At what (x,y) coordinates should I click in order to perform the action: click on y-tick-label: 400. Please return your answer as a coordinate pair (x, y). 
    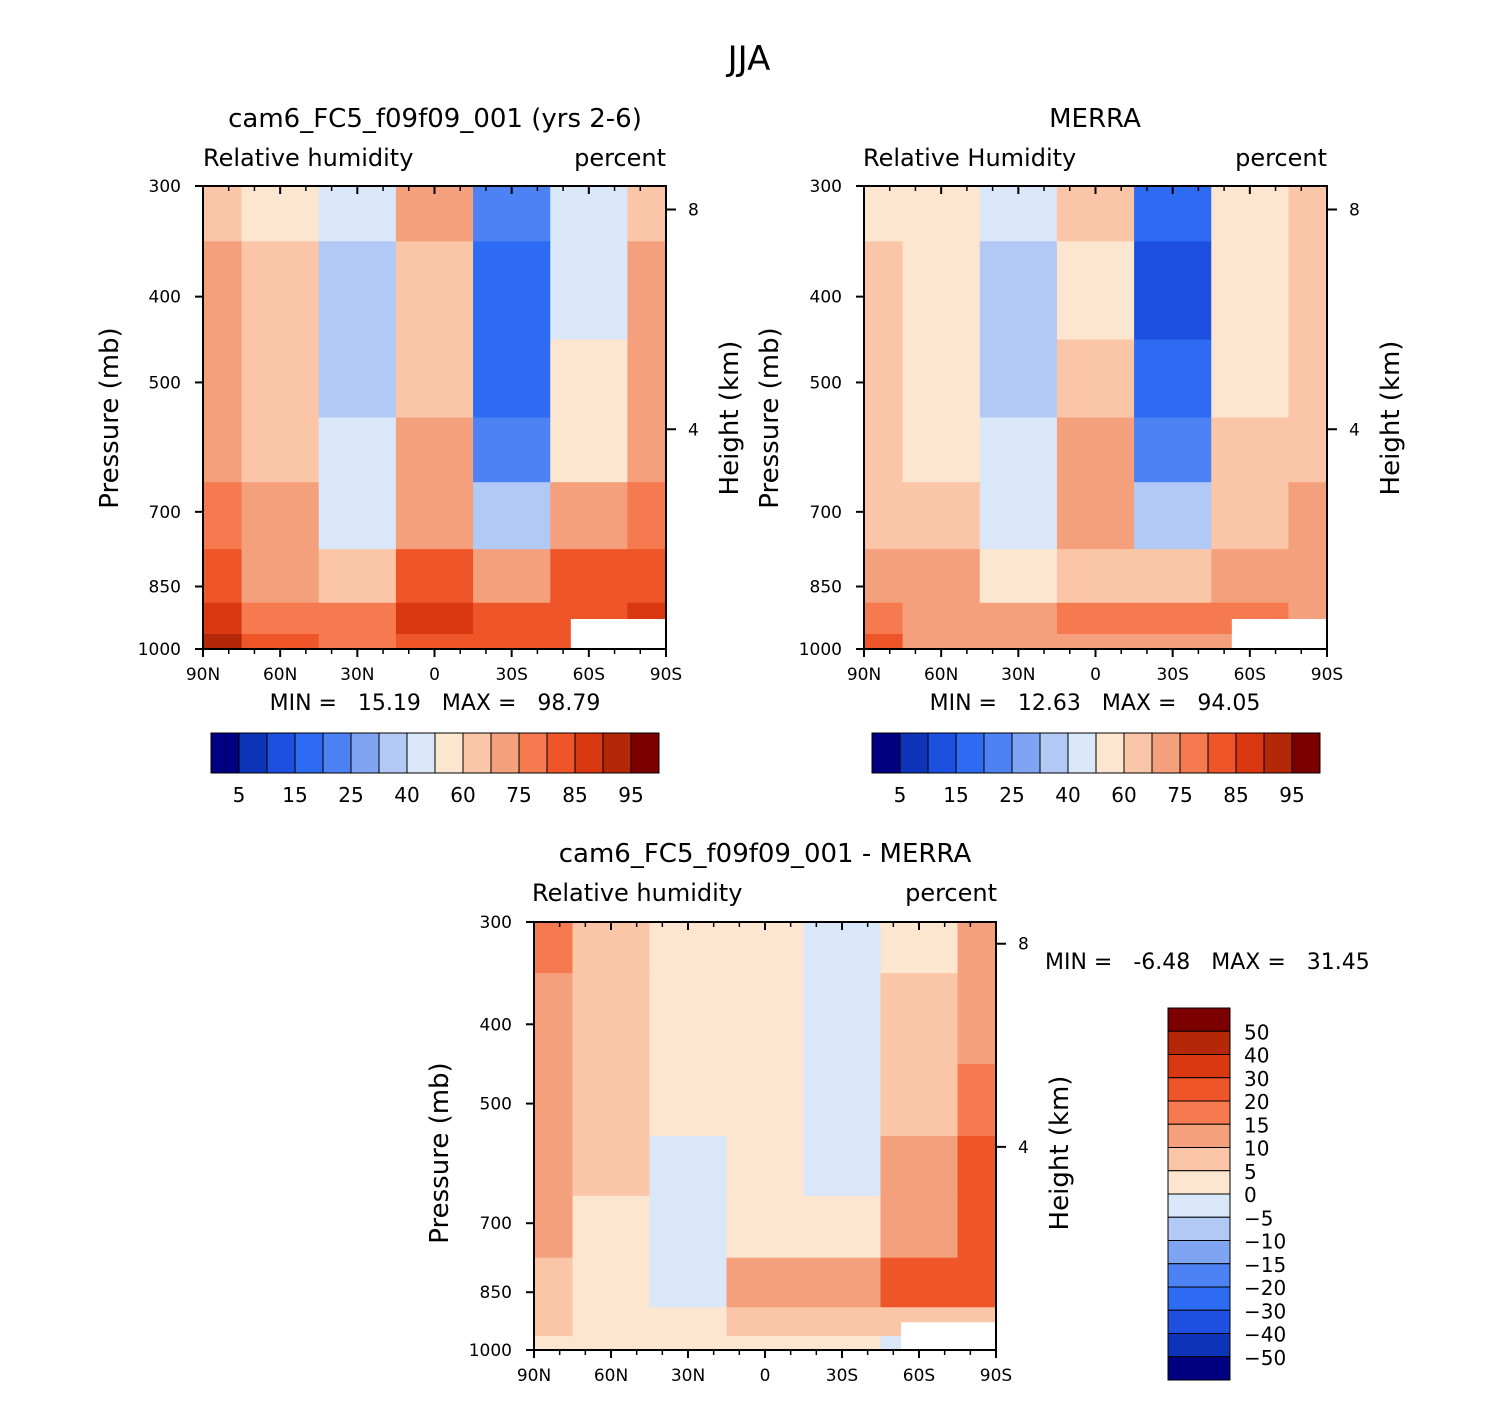
    Looking at the image, I should click on (165, 298).